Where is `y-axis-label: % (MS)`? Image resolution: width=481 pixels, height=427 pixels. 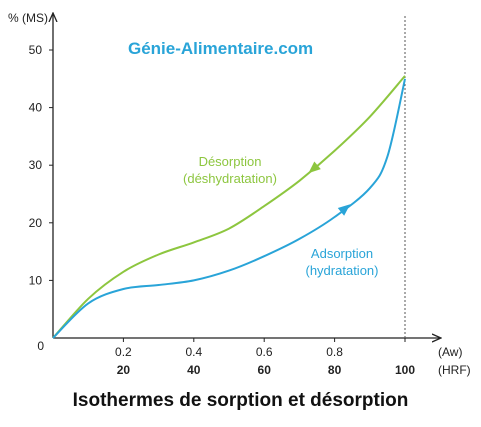 y-axis-label: % (MS) is located at coordinates (28, 18).